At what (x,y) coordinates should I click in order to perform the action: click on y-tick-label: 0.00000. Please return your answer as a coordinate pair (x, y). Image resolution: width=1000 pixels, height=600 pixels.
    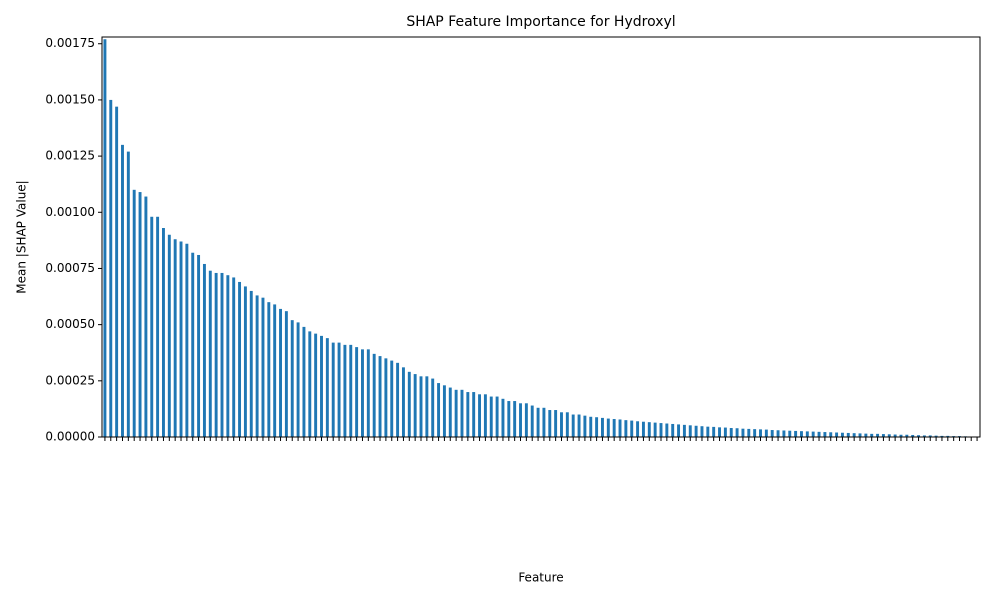
    Looking at the image, I should click on (70, 437).